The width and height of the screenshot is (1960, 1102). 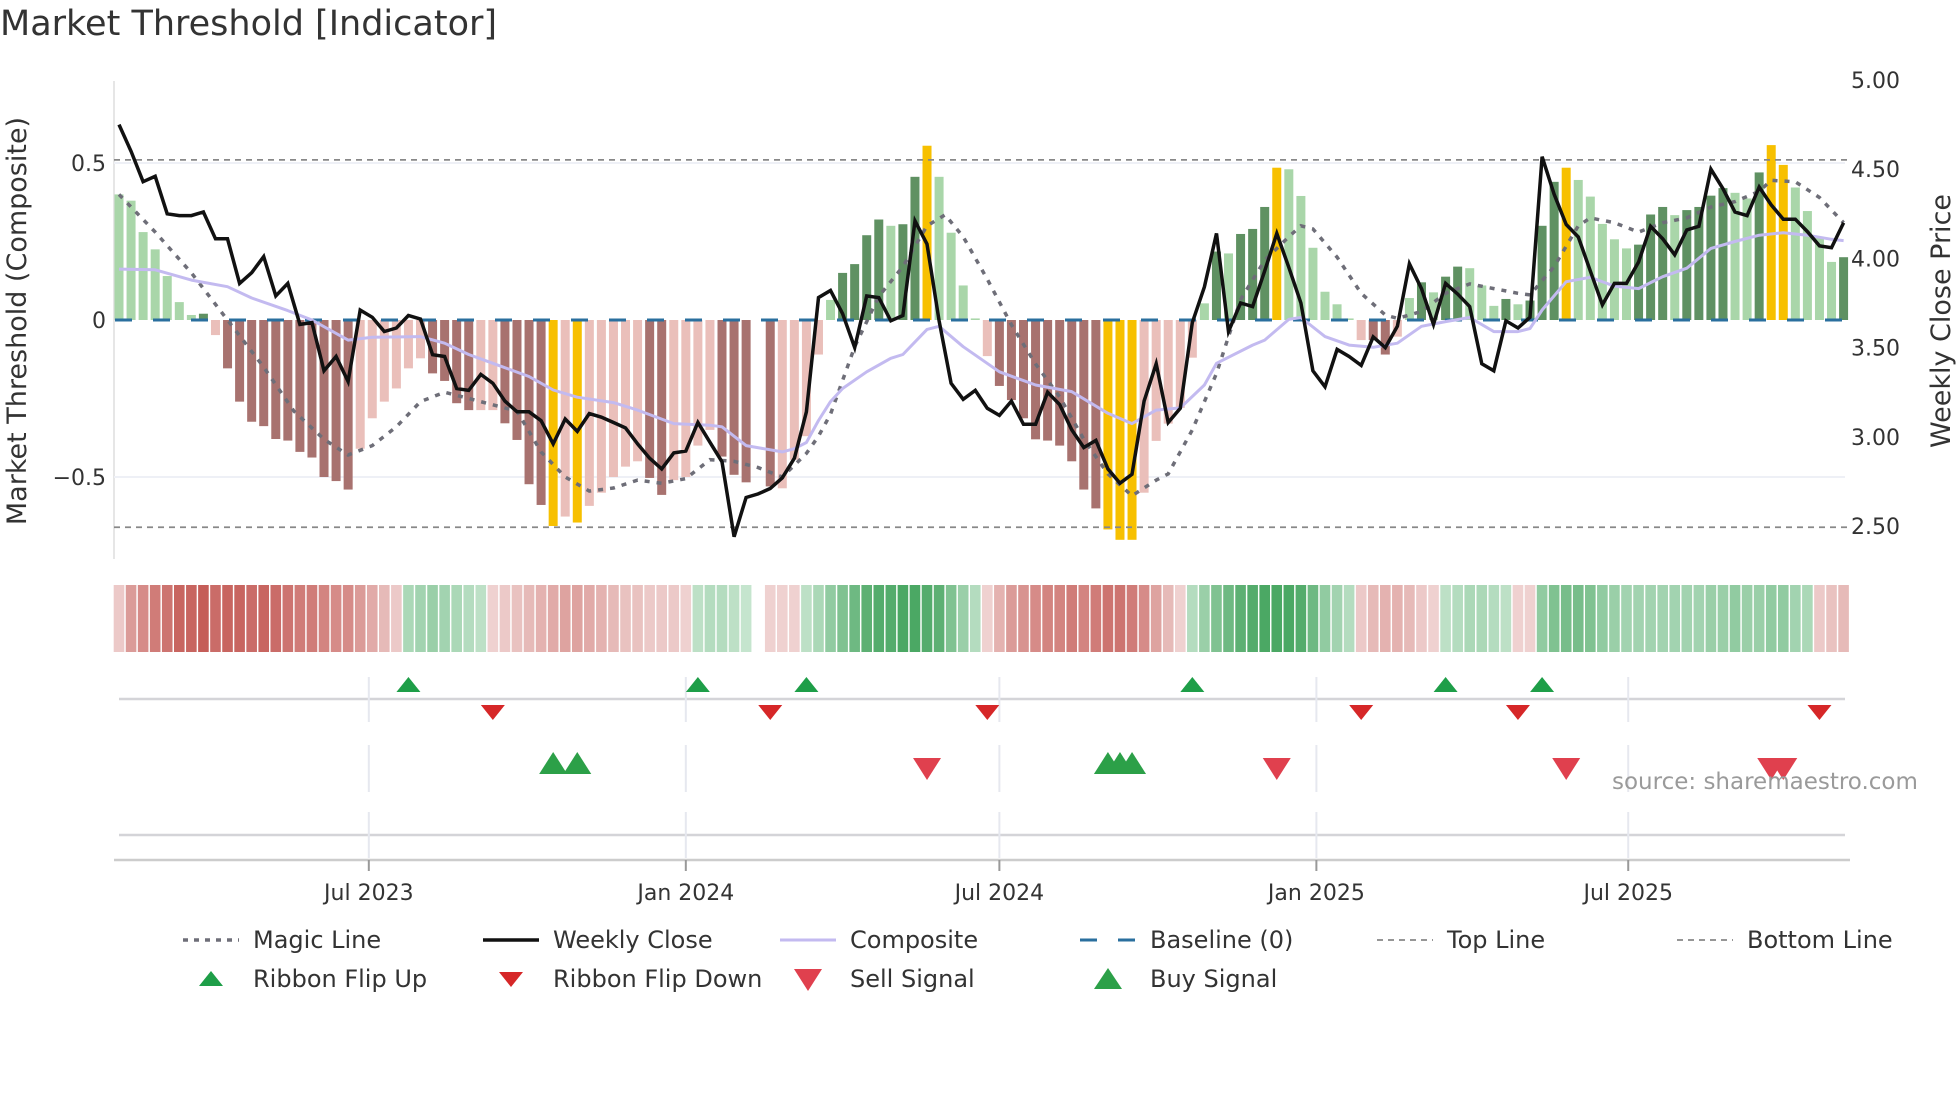 What do you see at coordinates (511, 940) in the screenshot?
I see `legend-close-swatch-icon` at bounding box center [511, 940].